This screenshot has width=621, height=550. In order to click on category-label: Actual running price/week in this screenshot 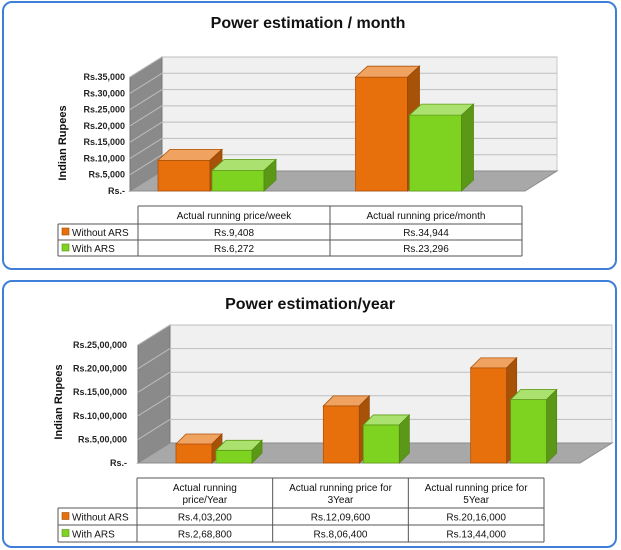, I will do `click(235, 216)`.